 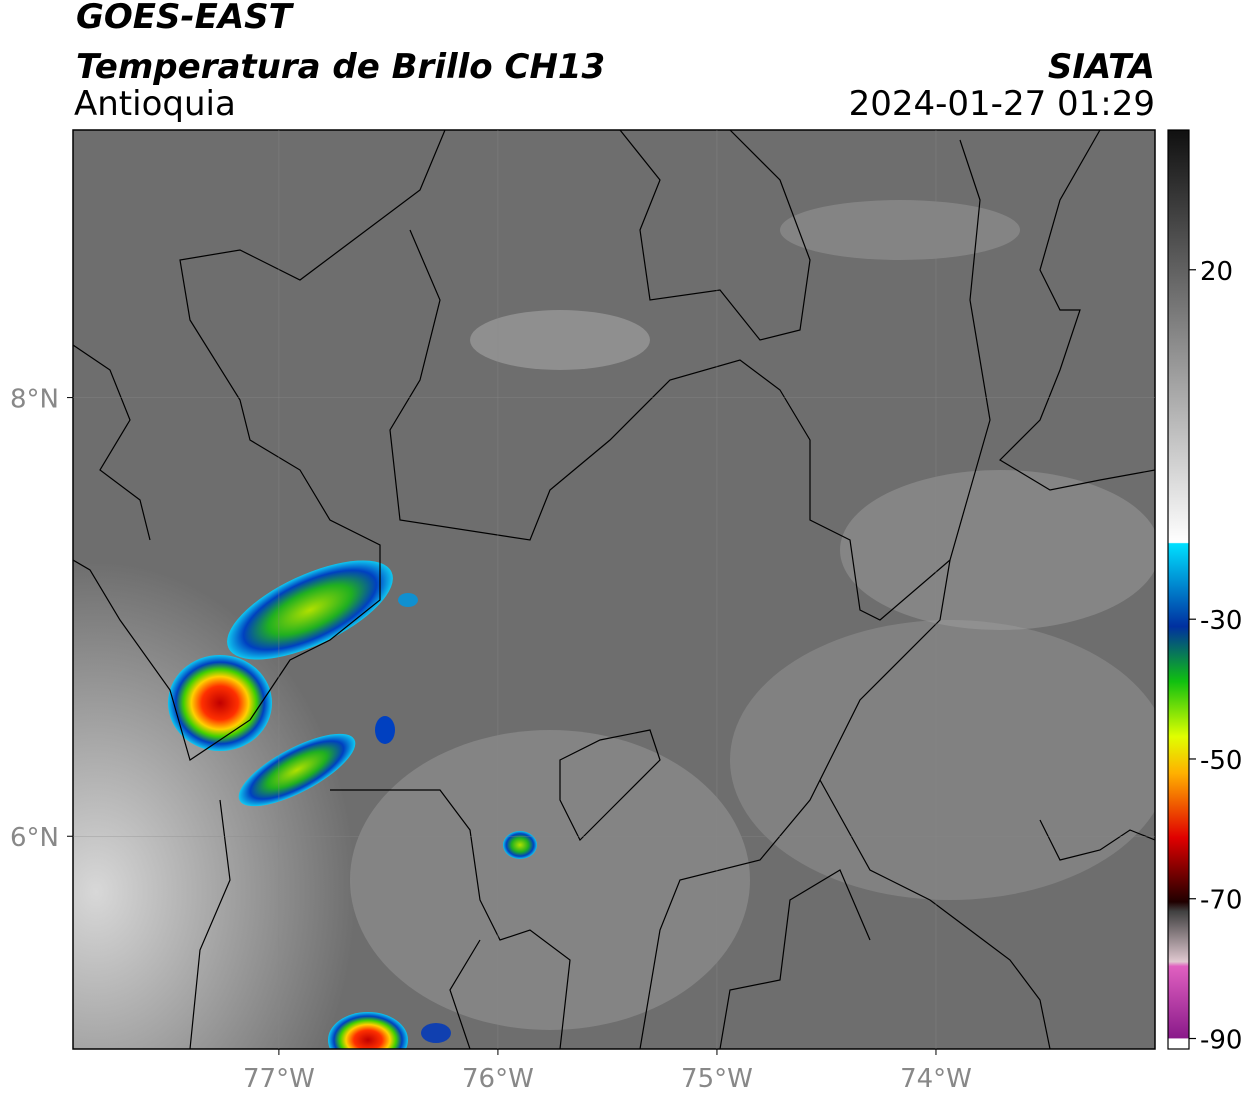 What do you see at coordinates (1221, 761) in the screenshot?
I see `colorbar-tick-label: -50` at bounding box center [1221, 761].